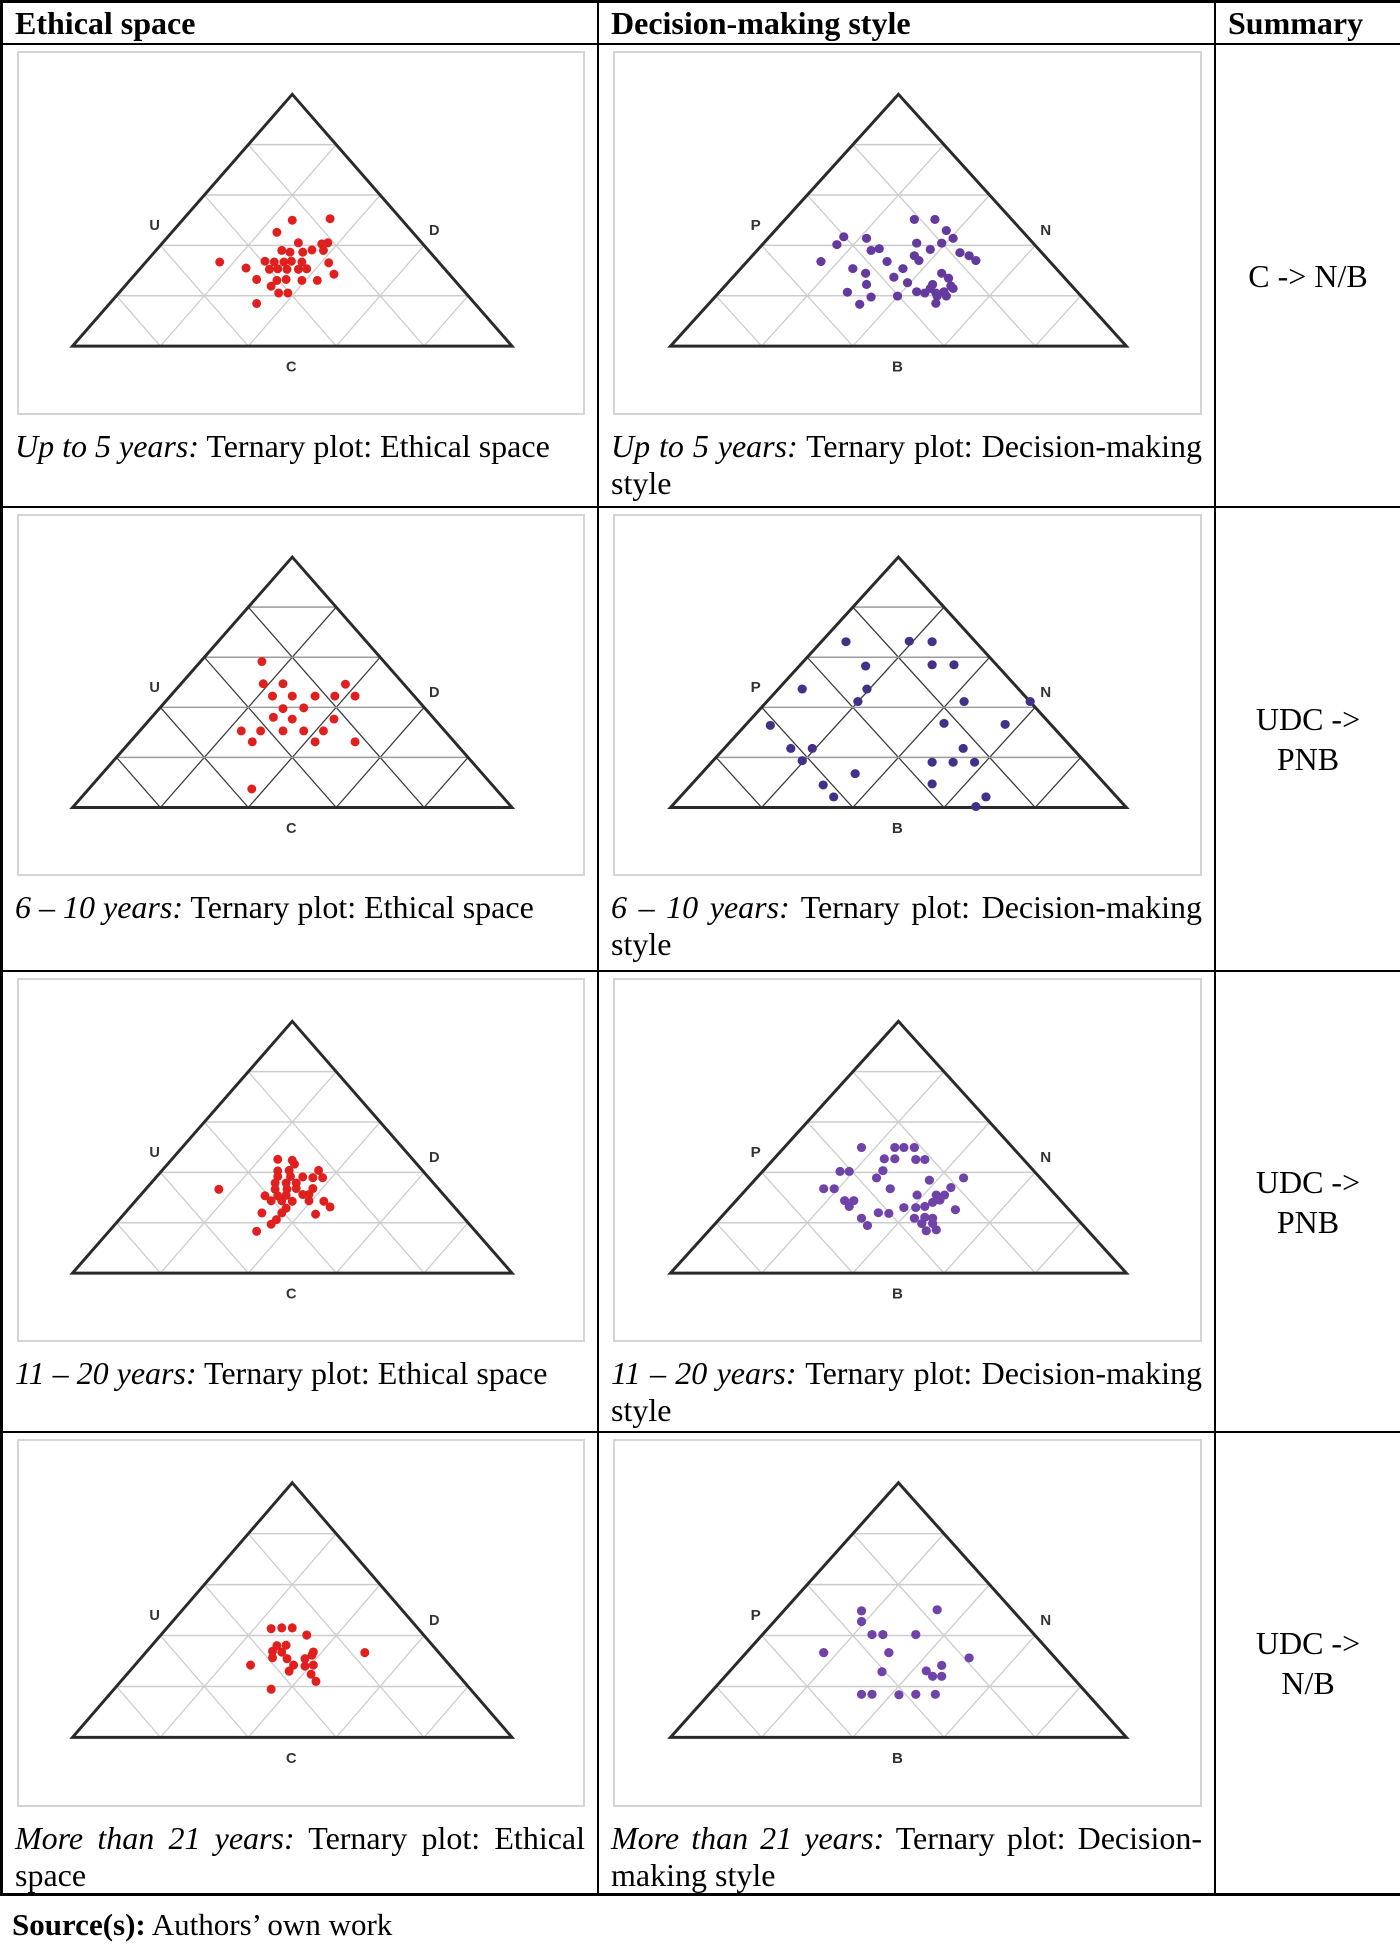 Image resolution: width=1400 pixels, height=1946 pixels. I want to click on plot-cell-ethical-space-11-20-years: U D C, so click(301, 1161).